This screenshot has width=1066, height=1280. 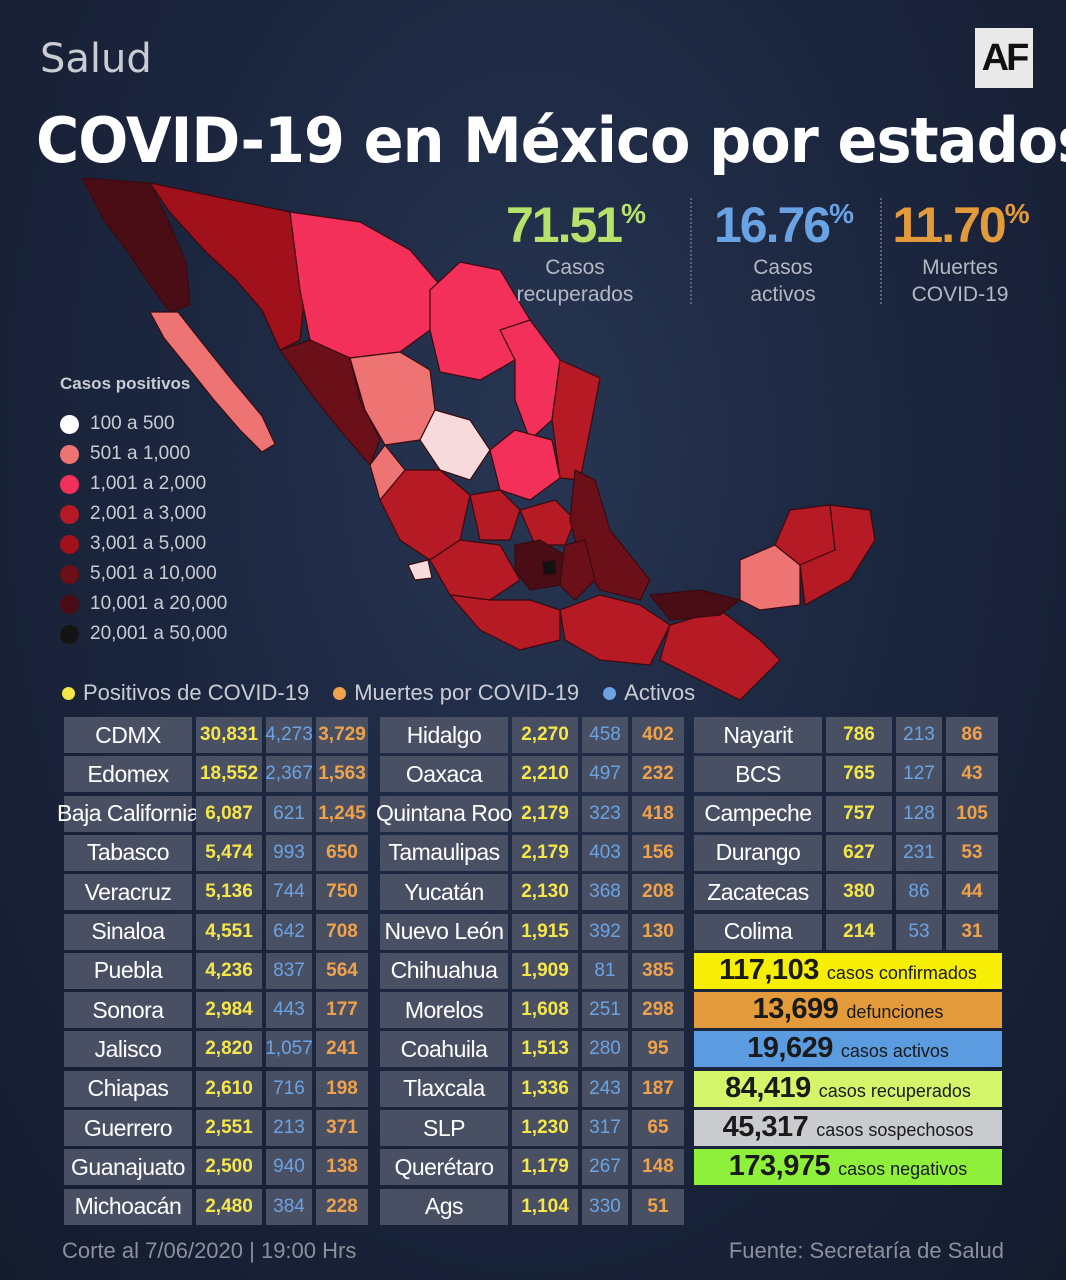 I want to click on state-name: Chiapas, so click(x=128, y=1088).